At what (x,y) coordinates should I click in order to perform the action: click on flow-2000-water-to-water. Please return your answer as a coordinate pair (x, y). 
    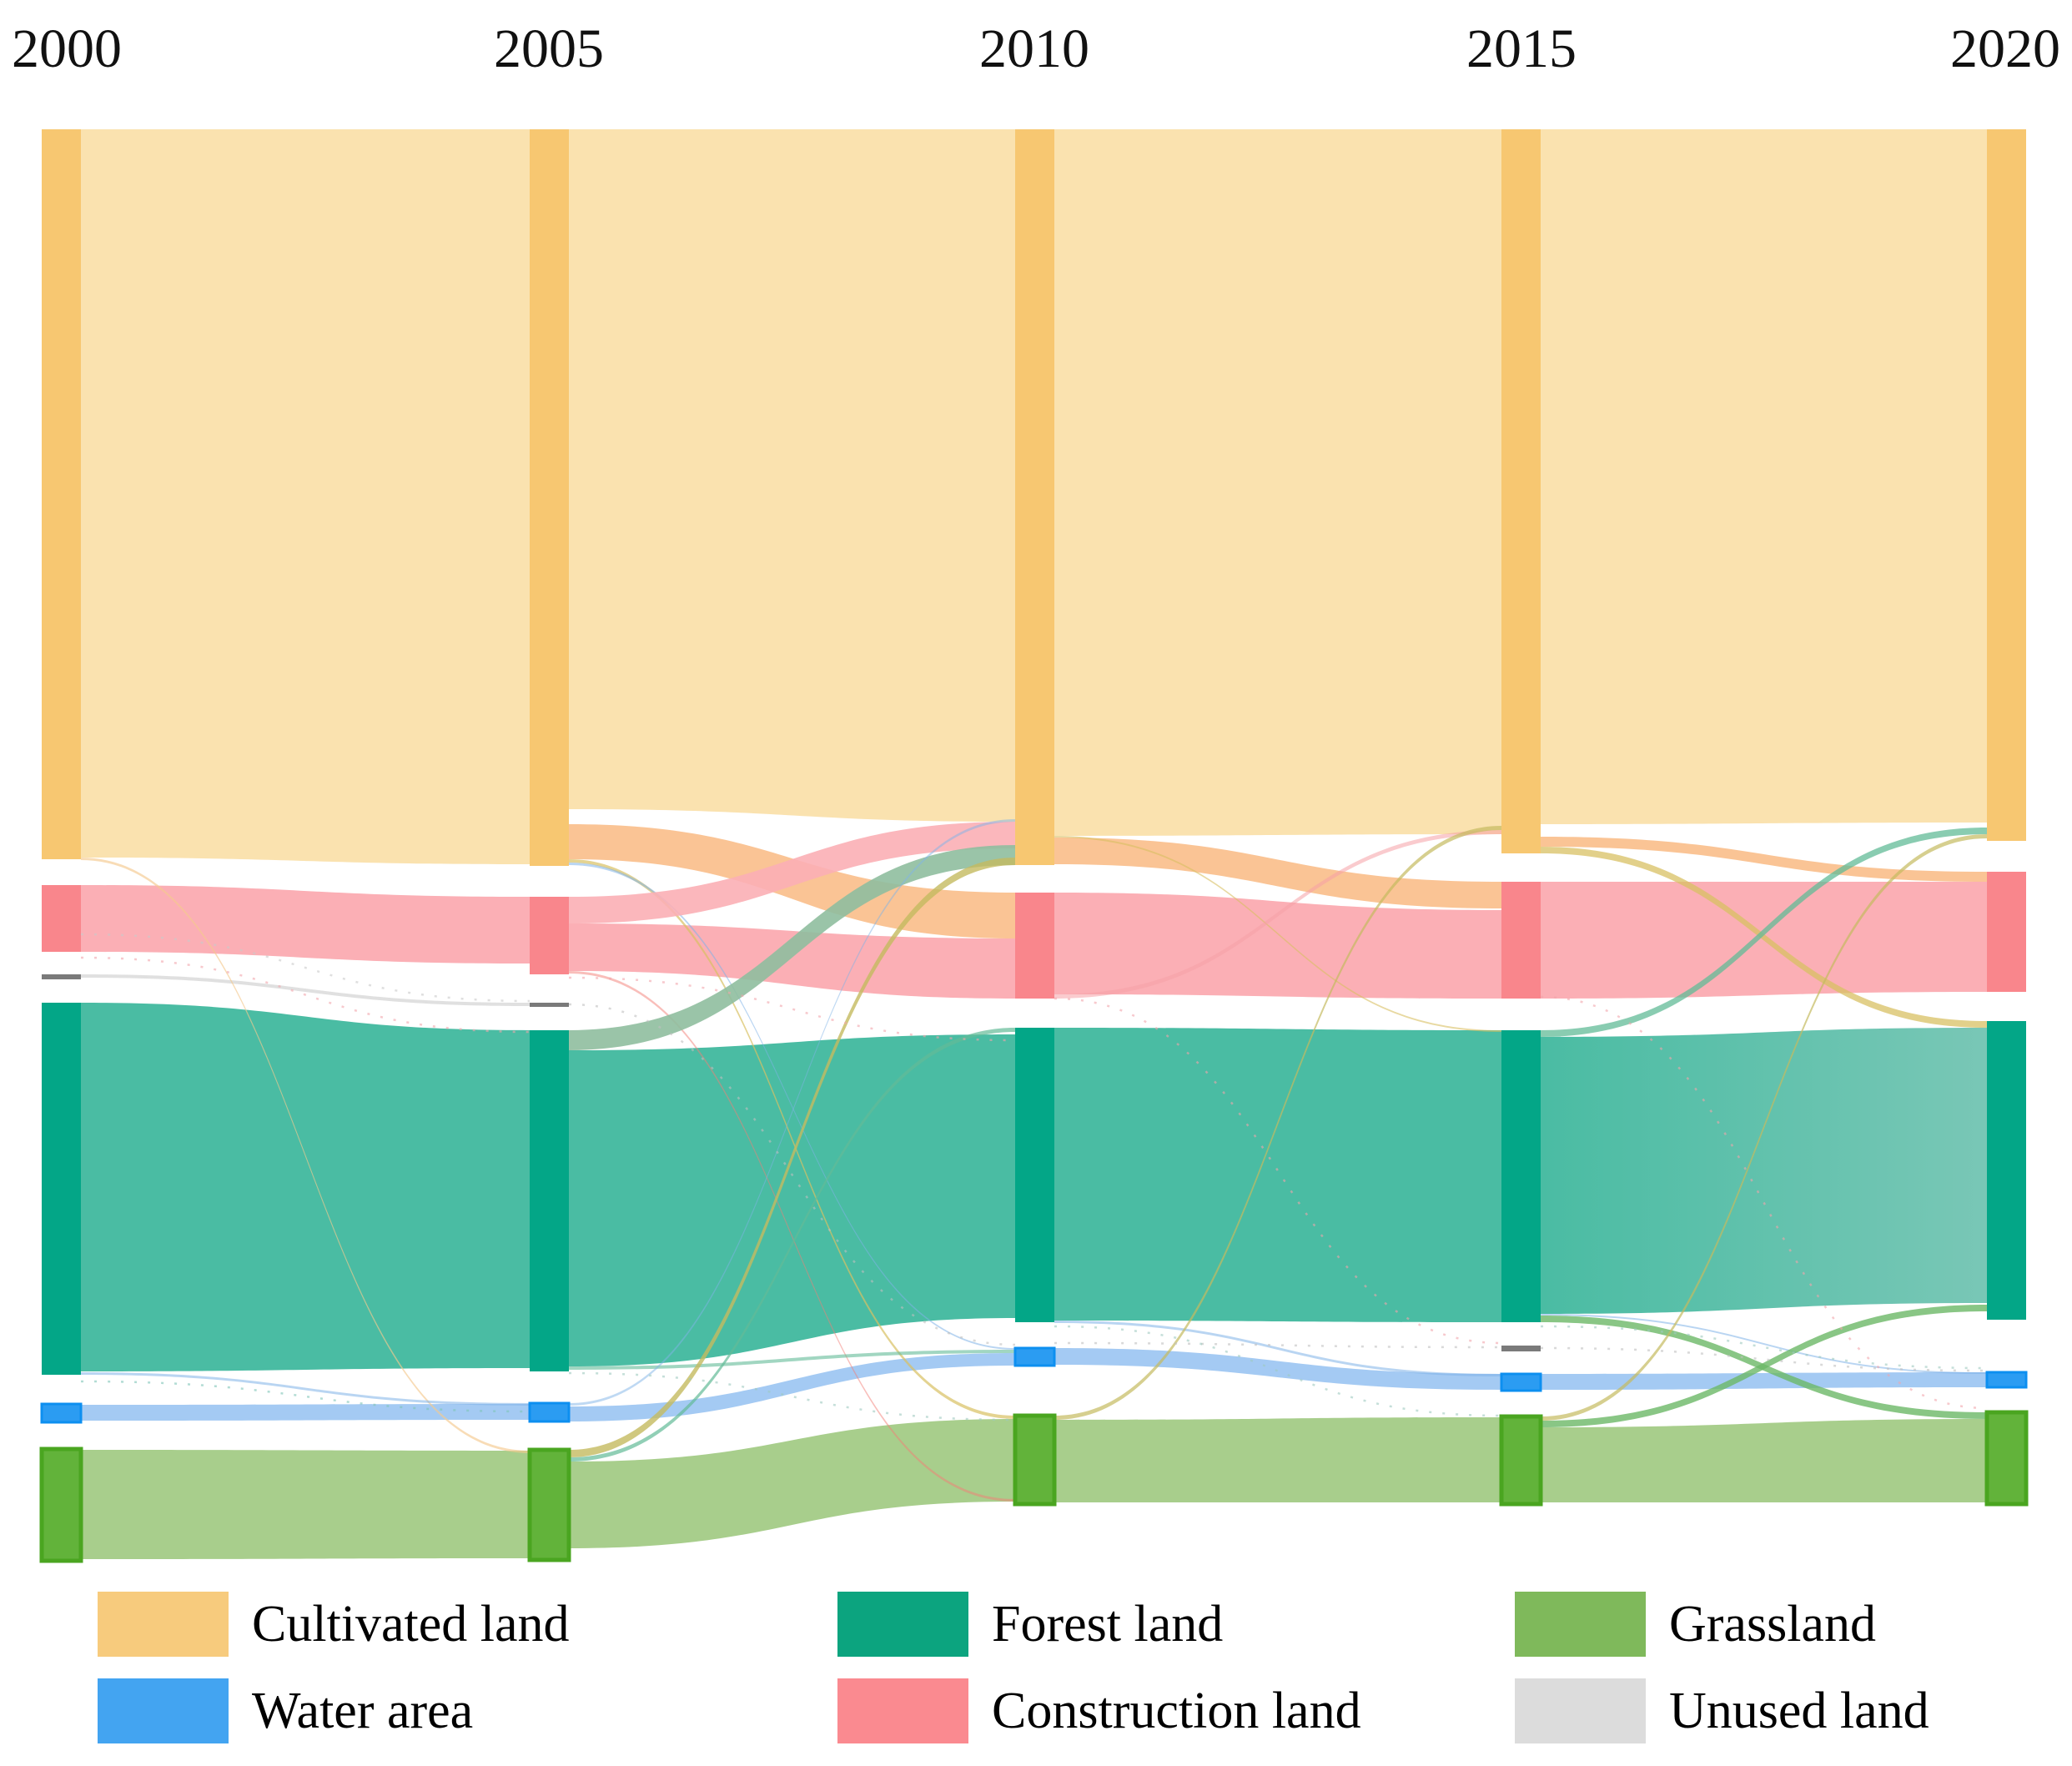
    Looking at the image, I should click on (305, 1412).